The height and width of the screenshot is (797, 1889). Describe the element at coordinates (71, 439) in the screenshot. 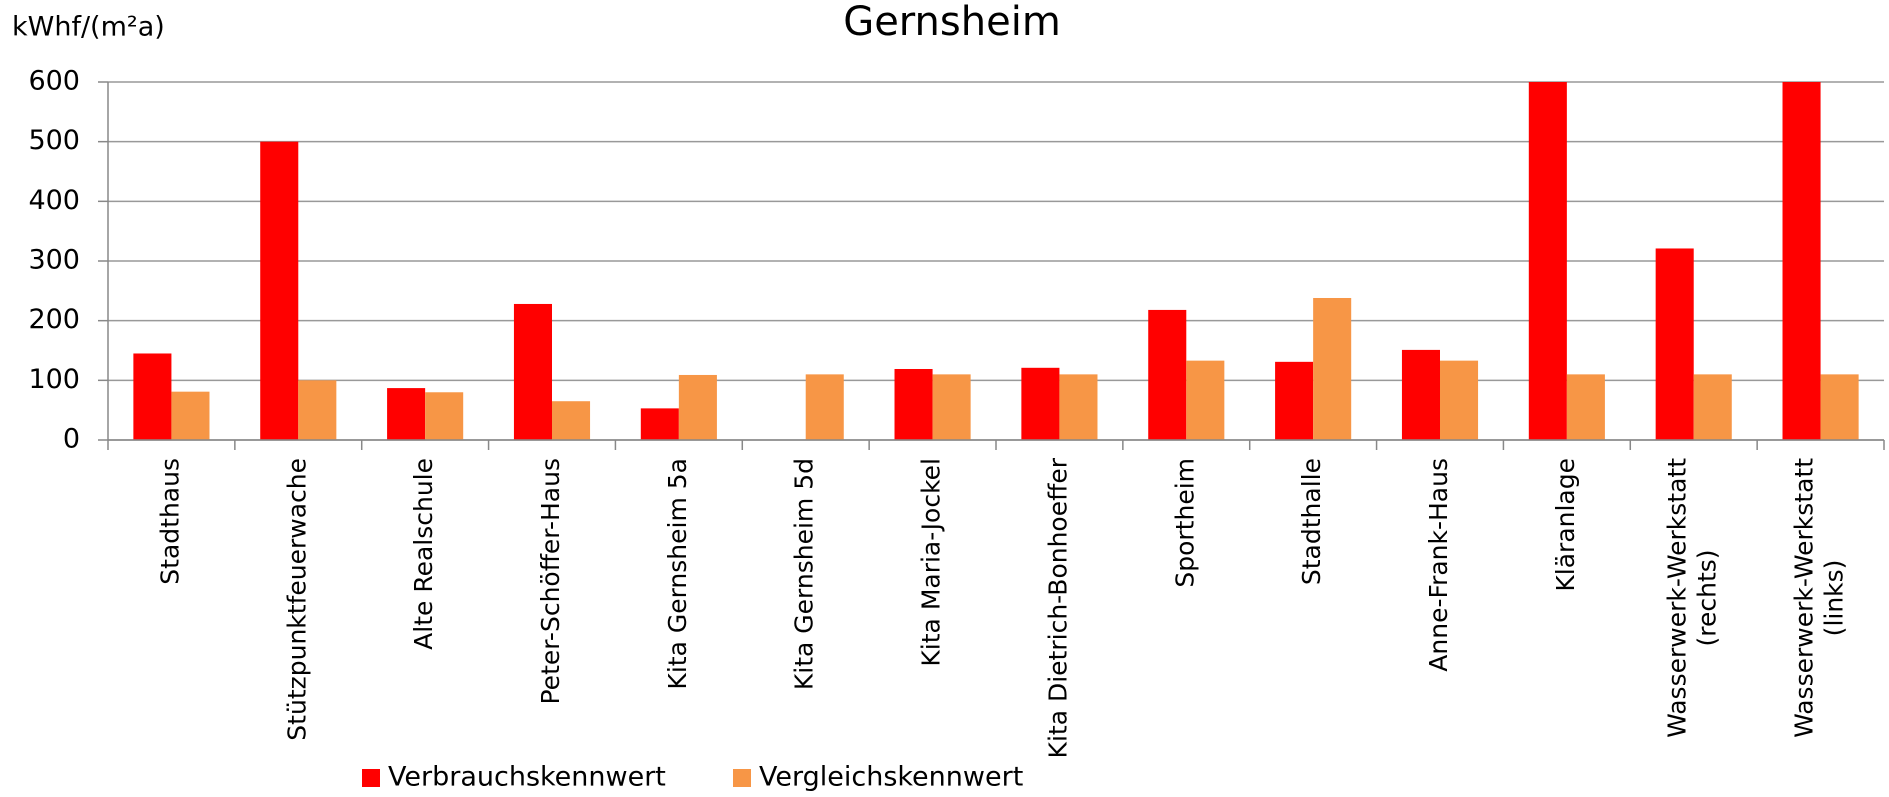

I see `y-tick-label: 0` at that location.